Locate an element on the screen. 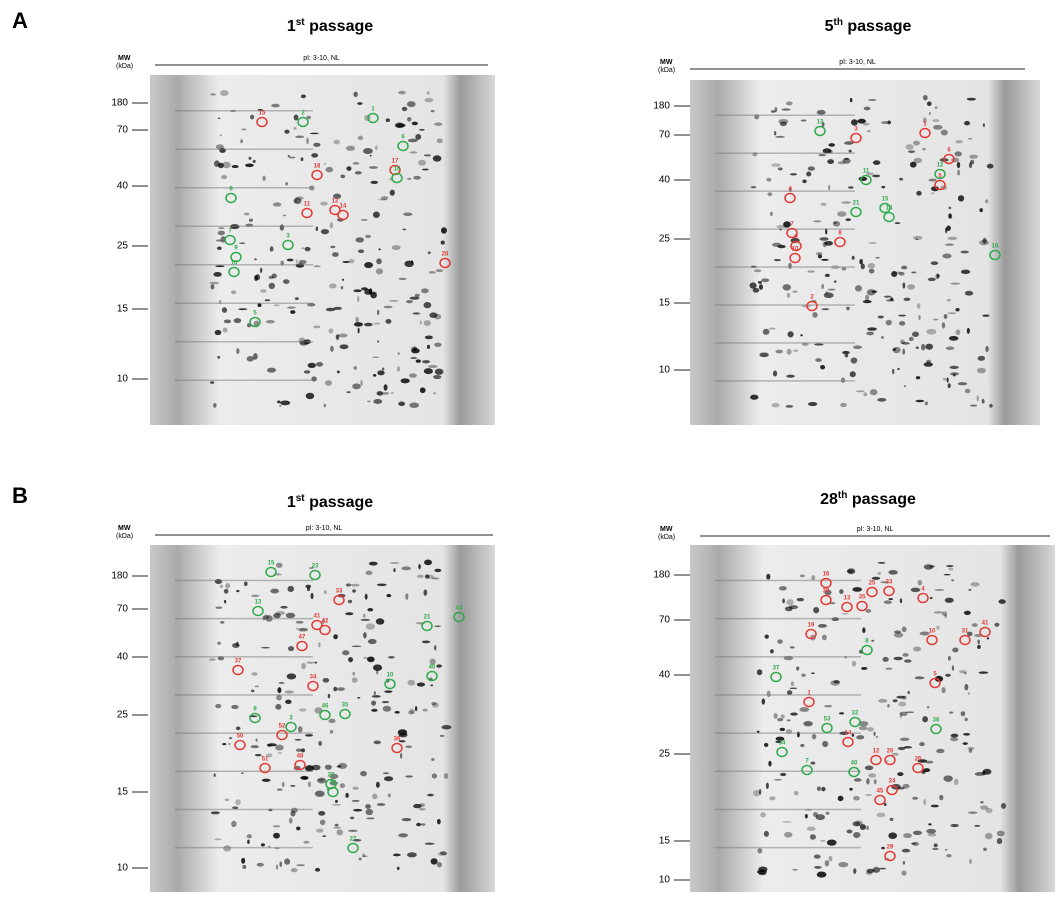 The height and width of the screenshot is (897, 1059). spot-label: 11 is located at coordinates (307, 205).